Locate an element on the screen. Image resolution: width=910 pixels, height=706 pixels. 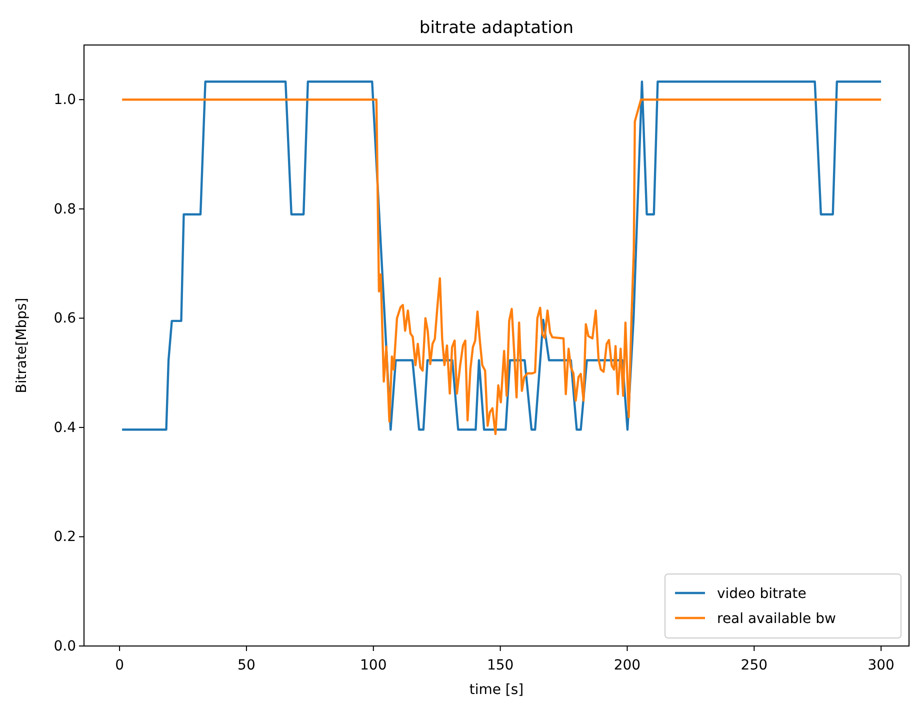
y-tick-label: 0.6 is located at coordinates (65, 318).